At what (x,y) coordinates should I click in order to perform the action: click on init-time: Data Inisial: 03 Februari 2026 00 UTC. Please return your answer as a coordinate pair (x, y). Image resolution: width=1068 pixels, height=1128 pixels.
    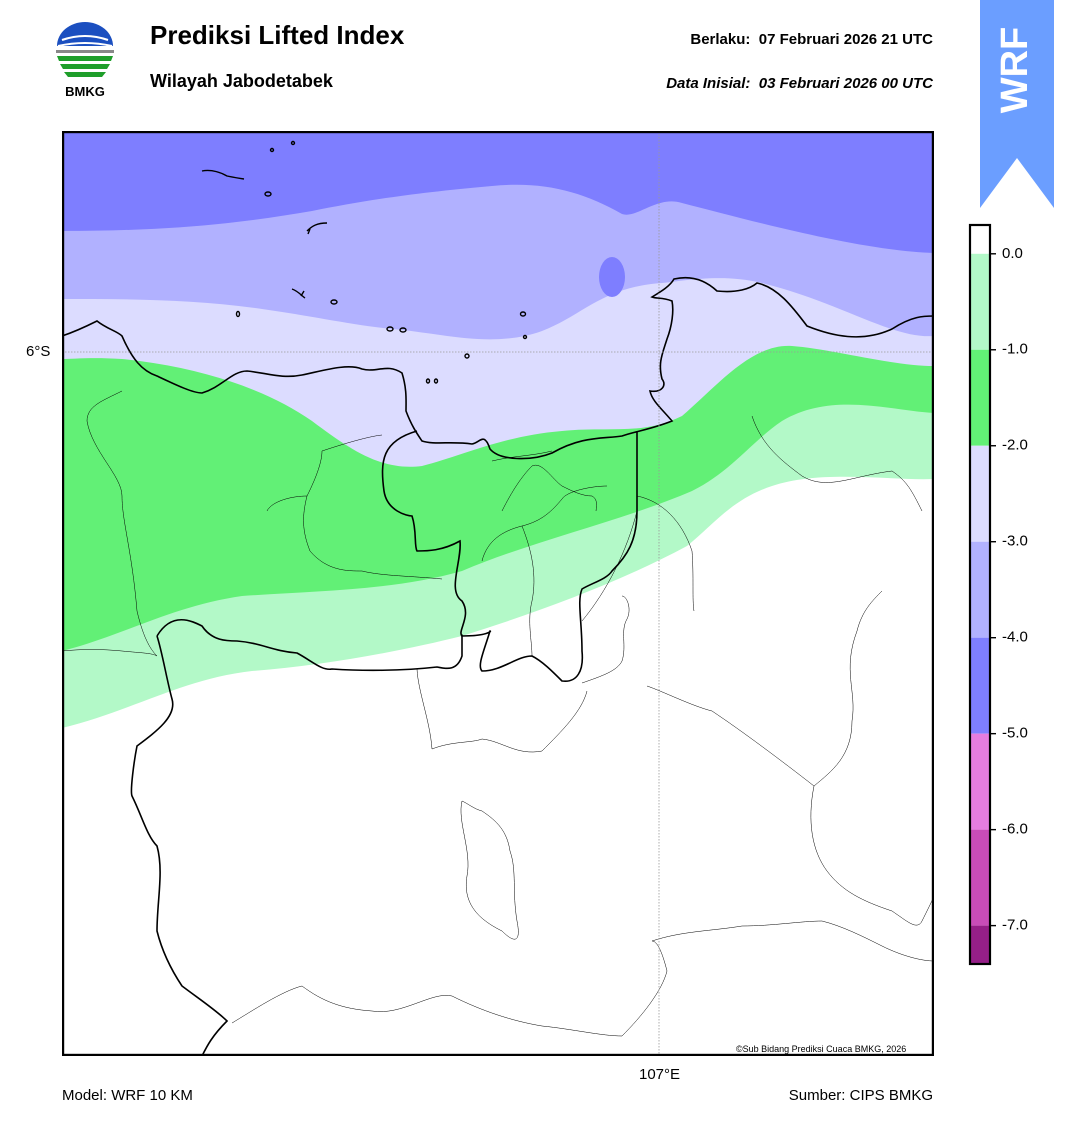
    Looking at the image, I should click on (799, 83).